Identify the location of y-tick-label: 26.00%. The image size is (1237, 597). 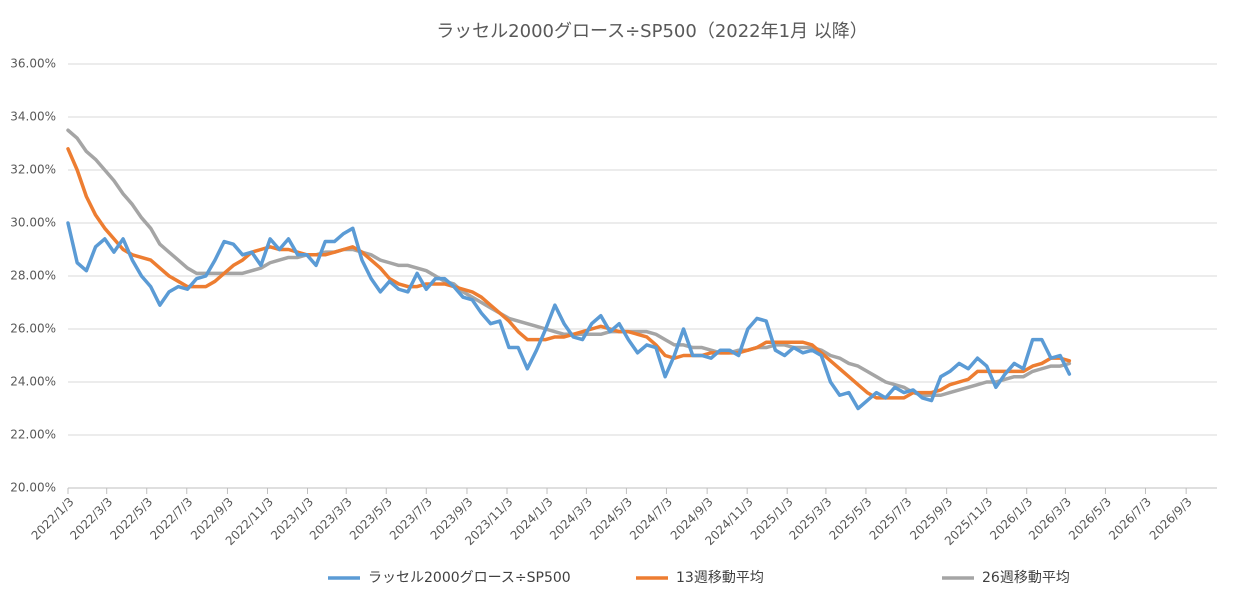
(33, 329).